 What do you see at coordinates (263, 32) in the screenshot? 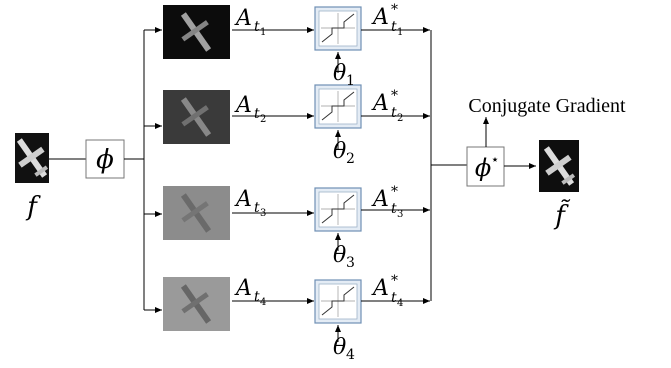
I see `branch-1-input-subsub: 1` at bounding box center [263, 32].